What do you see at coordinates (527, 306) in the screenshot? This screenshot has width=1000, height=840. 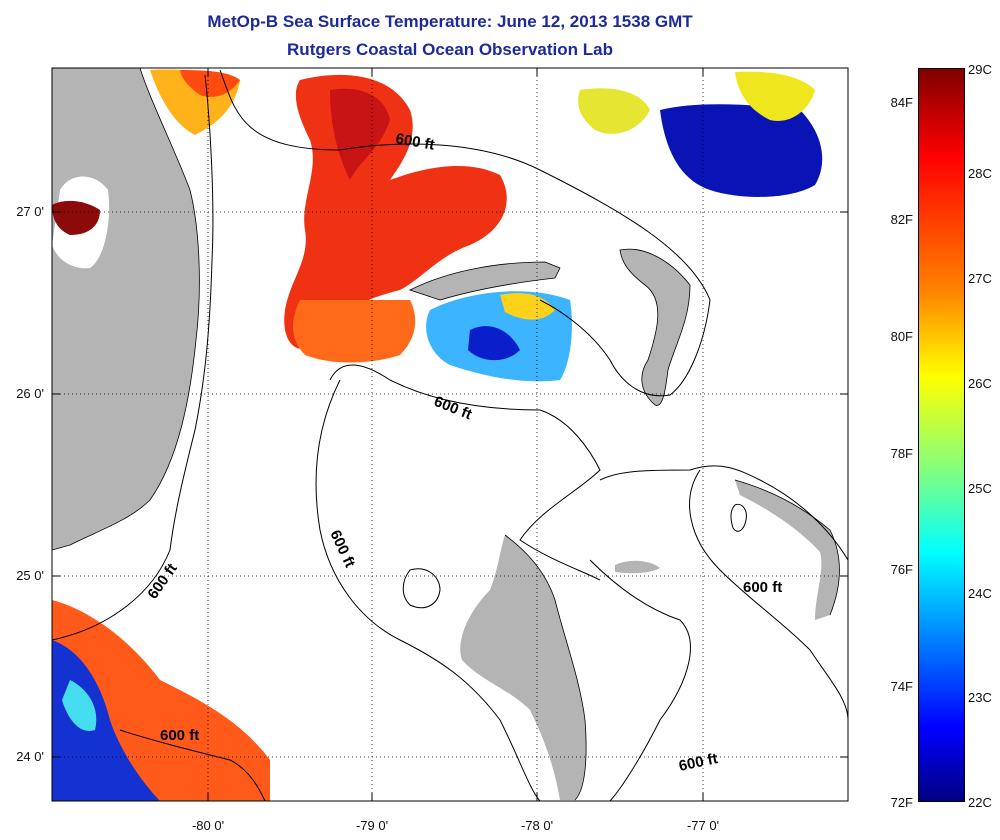 I see `sst-mixed-yellow` at bounding box center [527, 306].